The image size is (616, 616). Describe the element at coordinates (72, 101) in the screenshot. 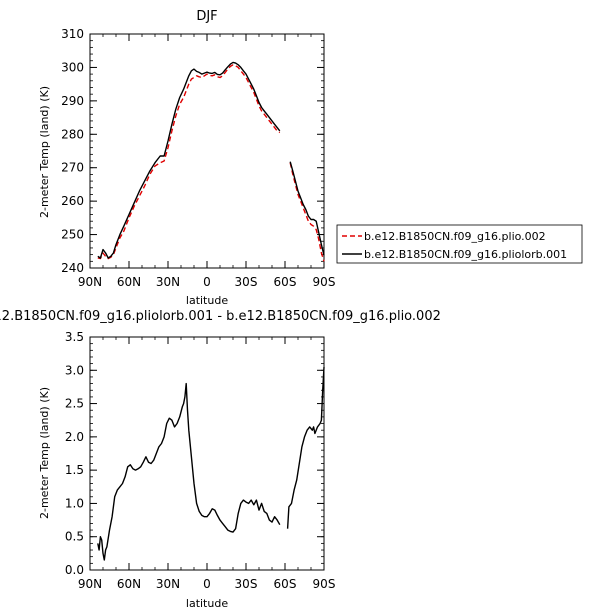

I see `y-tick-label: 290` at that location.